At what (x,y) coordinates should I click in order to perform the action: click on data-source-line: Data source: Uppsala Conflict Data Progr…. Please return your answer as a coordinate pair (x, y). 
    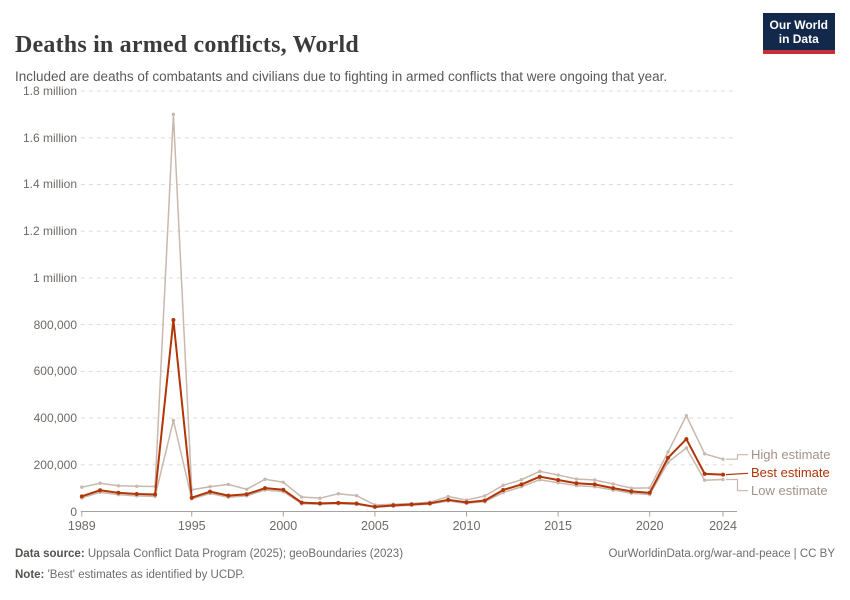
    Looking at the image, I should click on (209, 554).